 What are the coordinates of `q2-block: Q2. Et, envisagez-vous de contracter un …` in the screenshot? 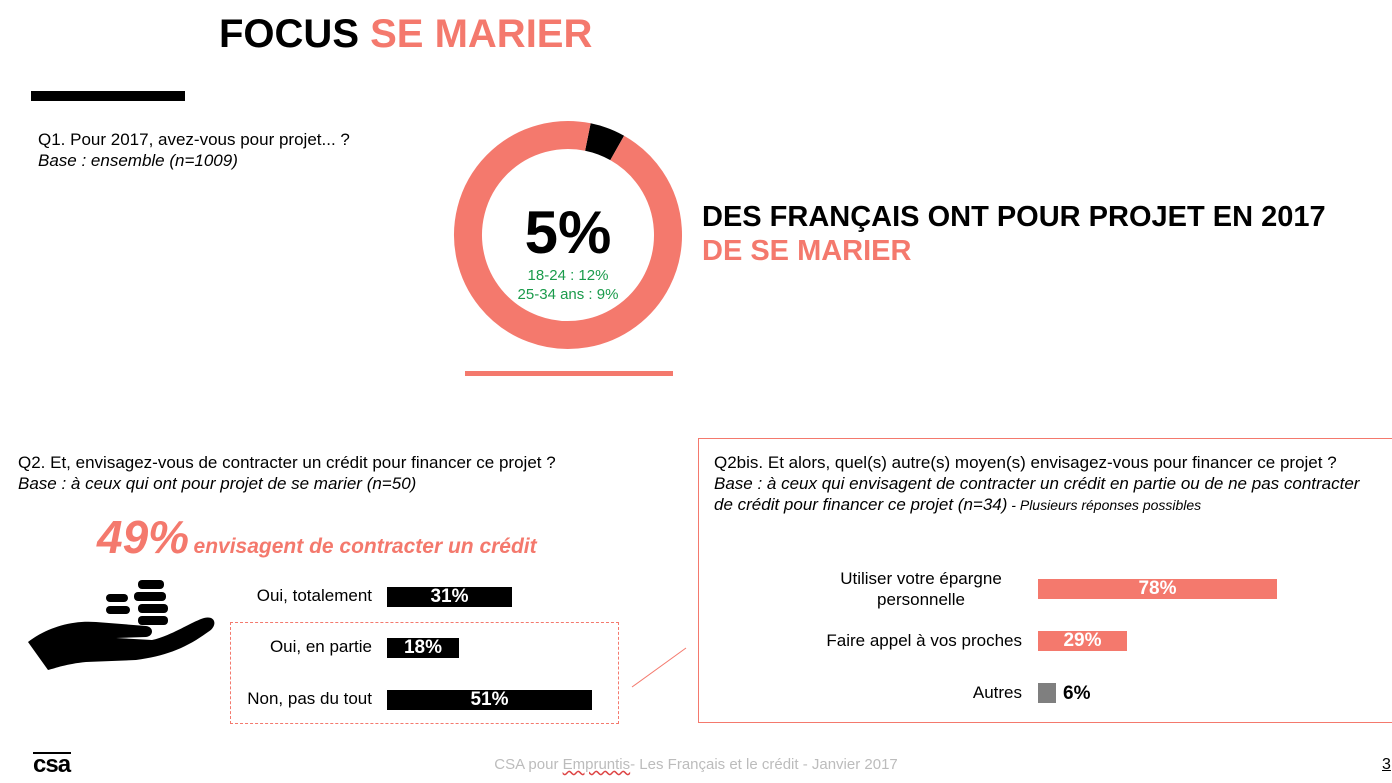 It's located at (287, 473).